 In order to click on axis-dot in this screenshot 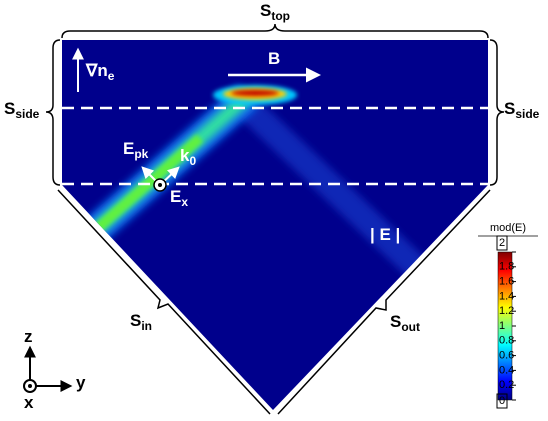, I will do `click(30, 386)`.